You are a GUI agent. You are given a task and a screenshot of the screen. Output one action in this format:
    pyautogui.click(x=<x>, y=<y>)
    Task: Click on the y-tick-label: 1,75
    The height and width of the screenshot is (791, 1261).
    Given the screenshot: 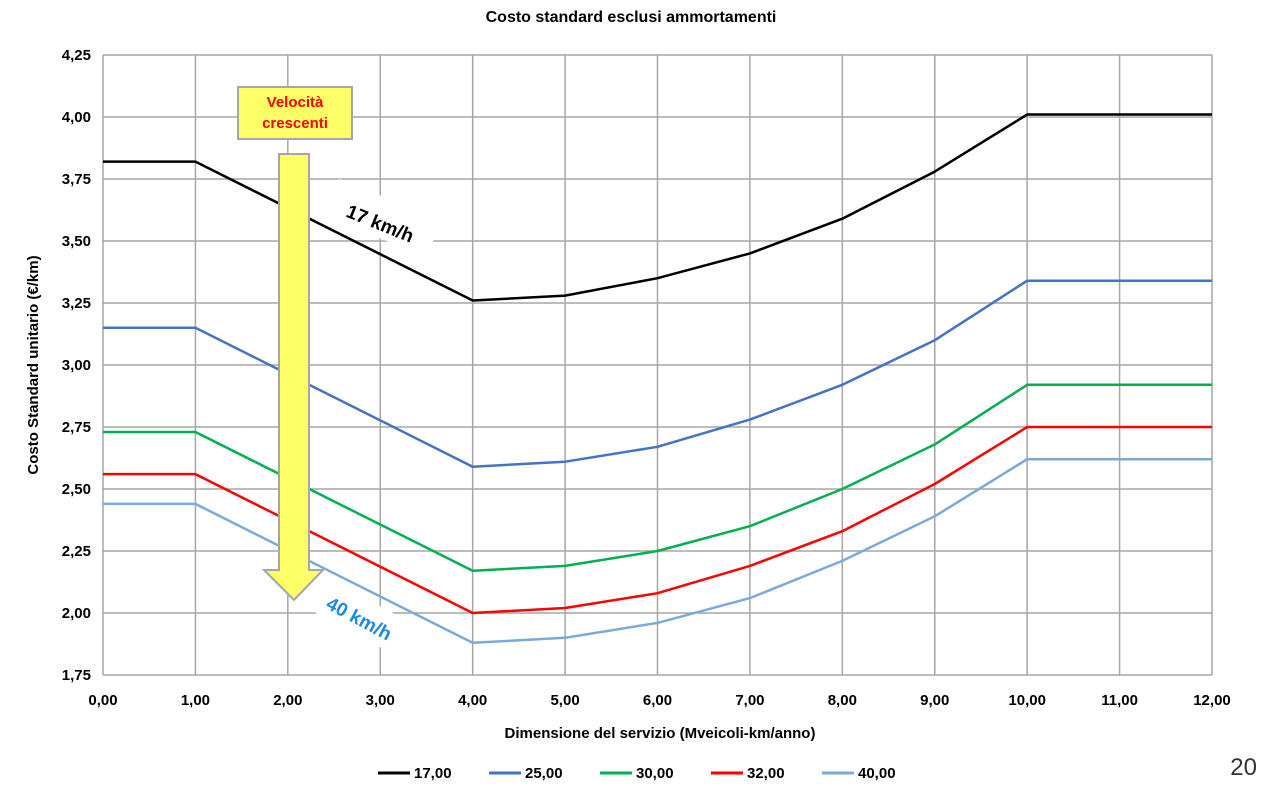 What is the action you would take?
    pyautogui.click(x=76, y=675)
    